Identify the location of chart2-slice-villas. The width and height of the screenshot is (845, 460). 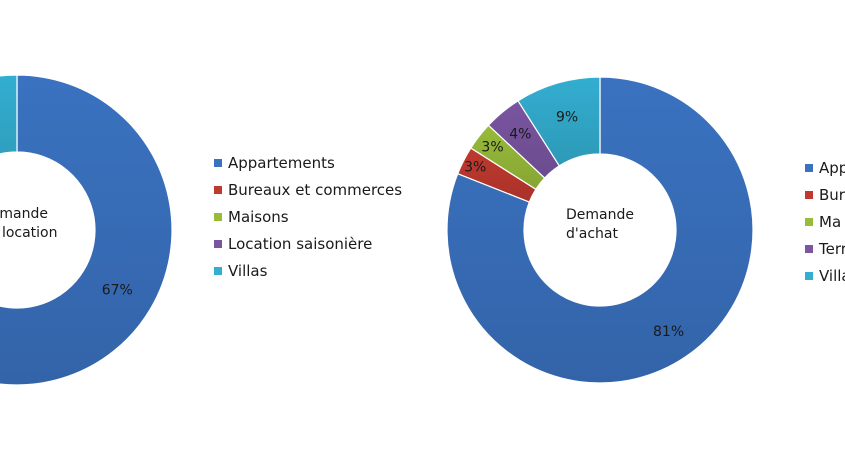
(559, 121).